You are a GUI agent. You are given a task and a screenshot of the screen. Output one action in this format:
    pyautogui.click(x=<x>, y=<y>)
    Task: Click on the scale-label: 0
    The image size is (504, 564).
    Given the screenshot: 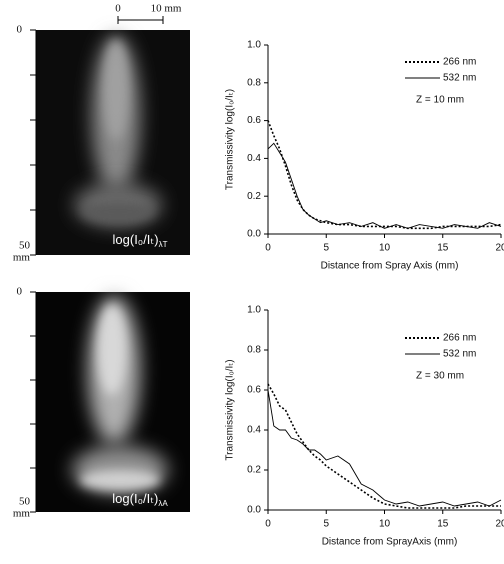 What is the action you would take?
    pyautogui.click(x=118, y=9)
    